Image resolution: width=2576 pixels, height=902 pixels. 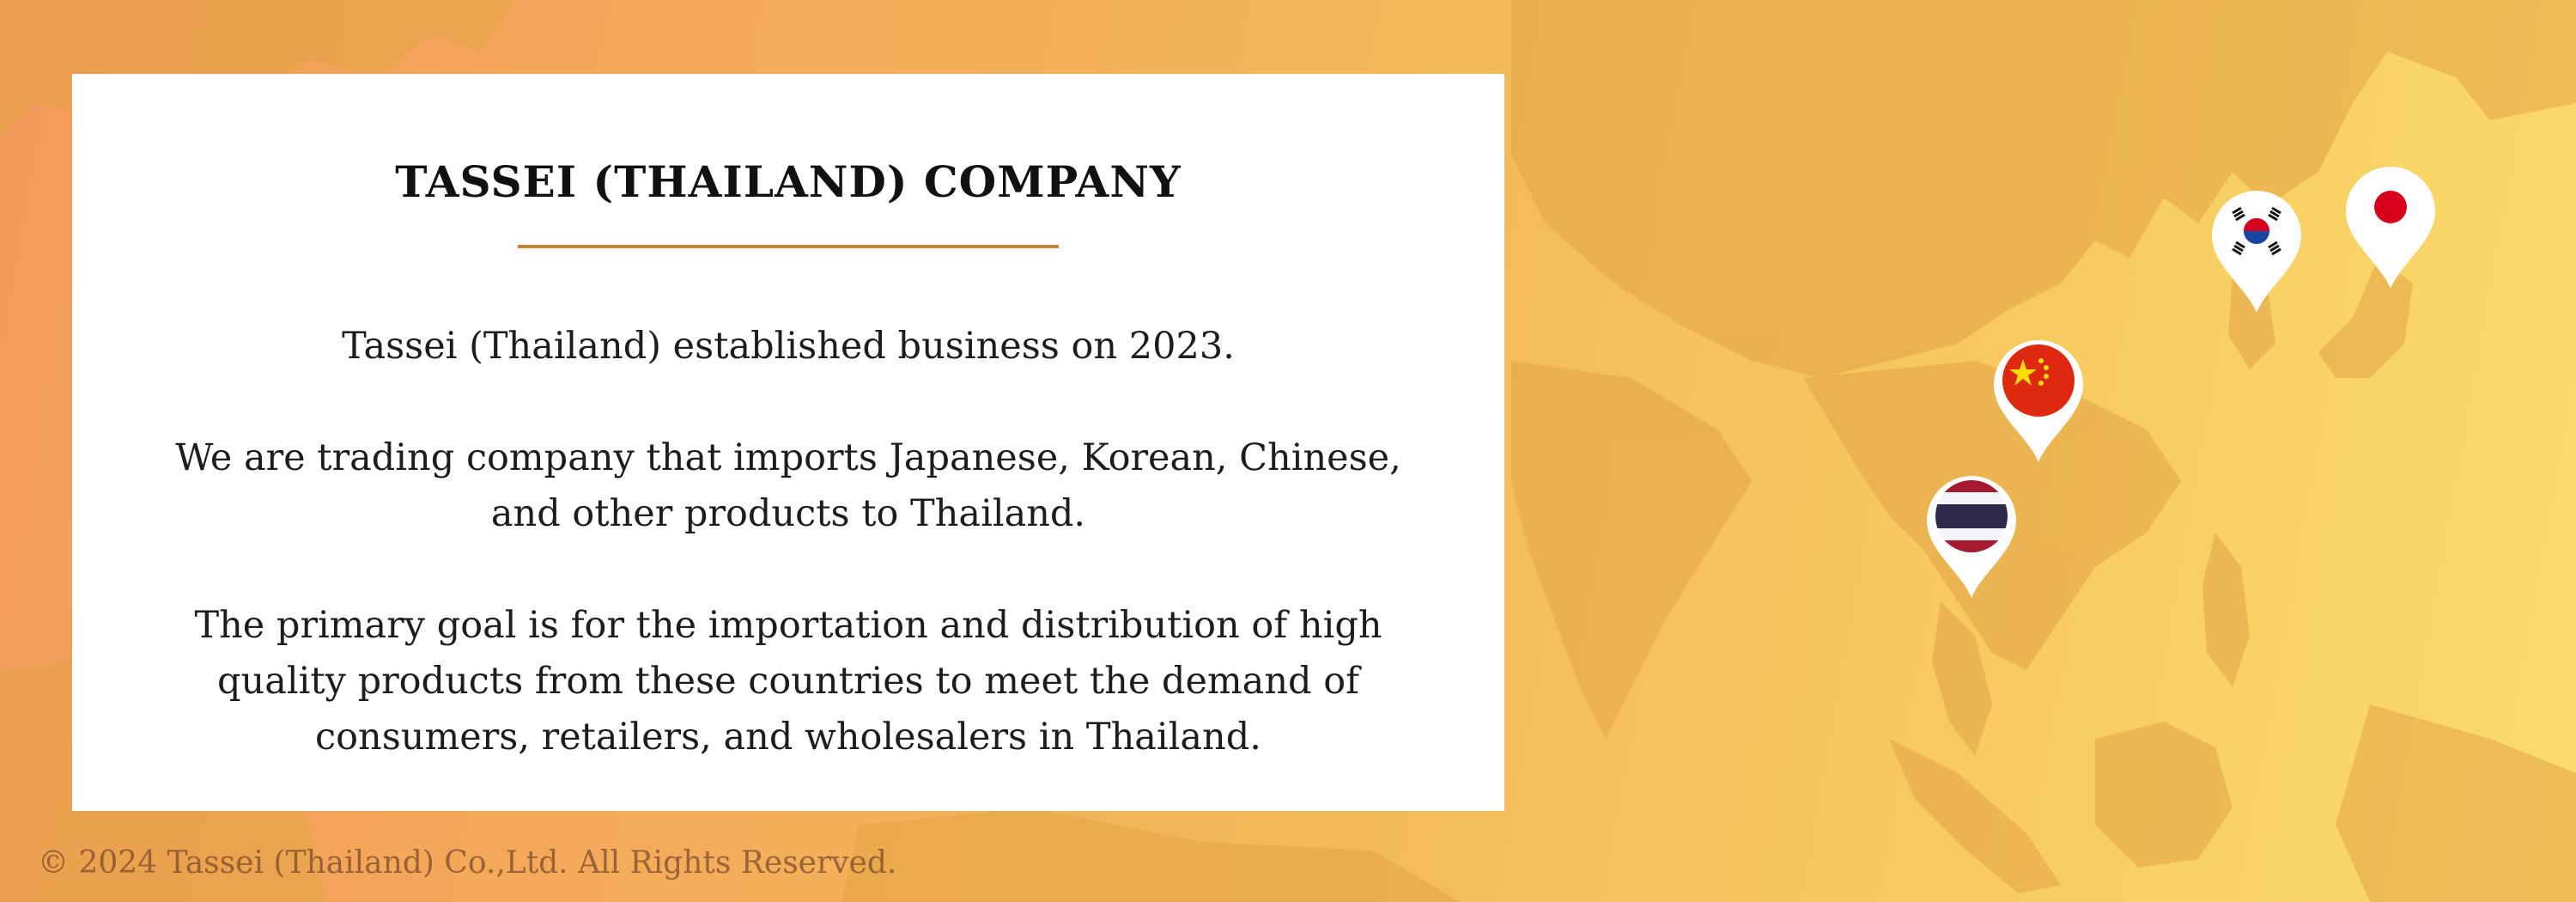 I want to click on south-korea-flag-icon, so click(x=2257, y=252).